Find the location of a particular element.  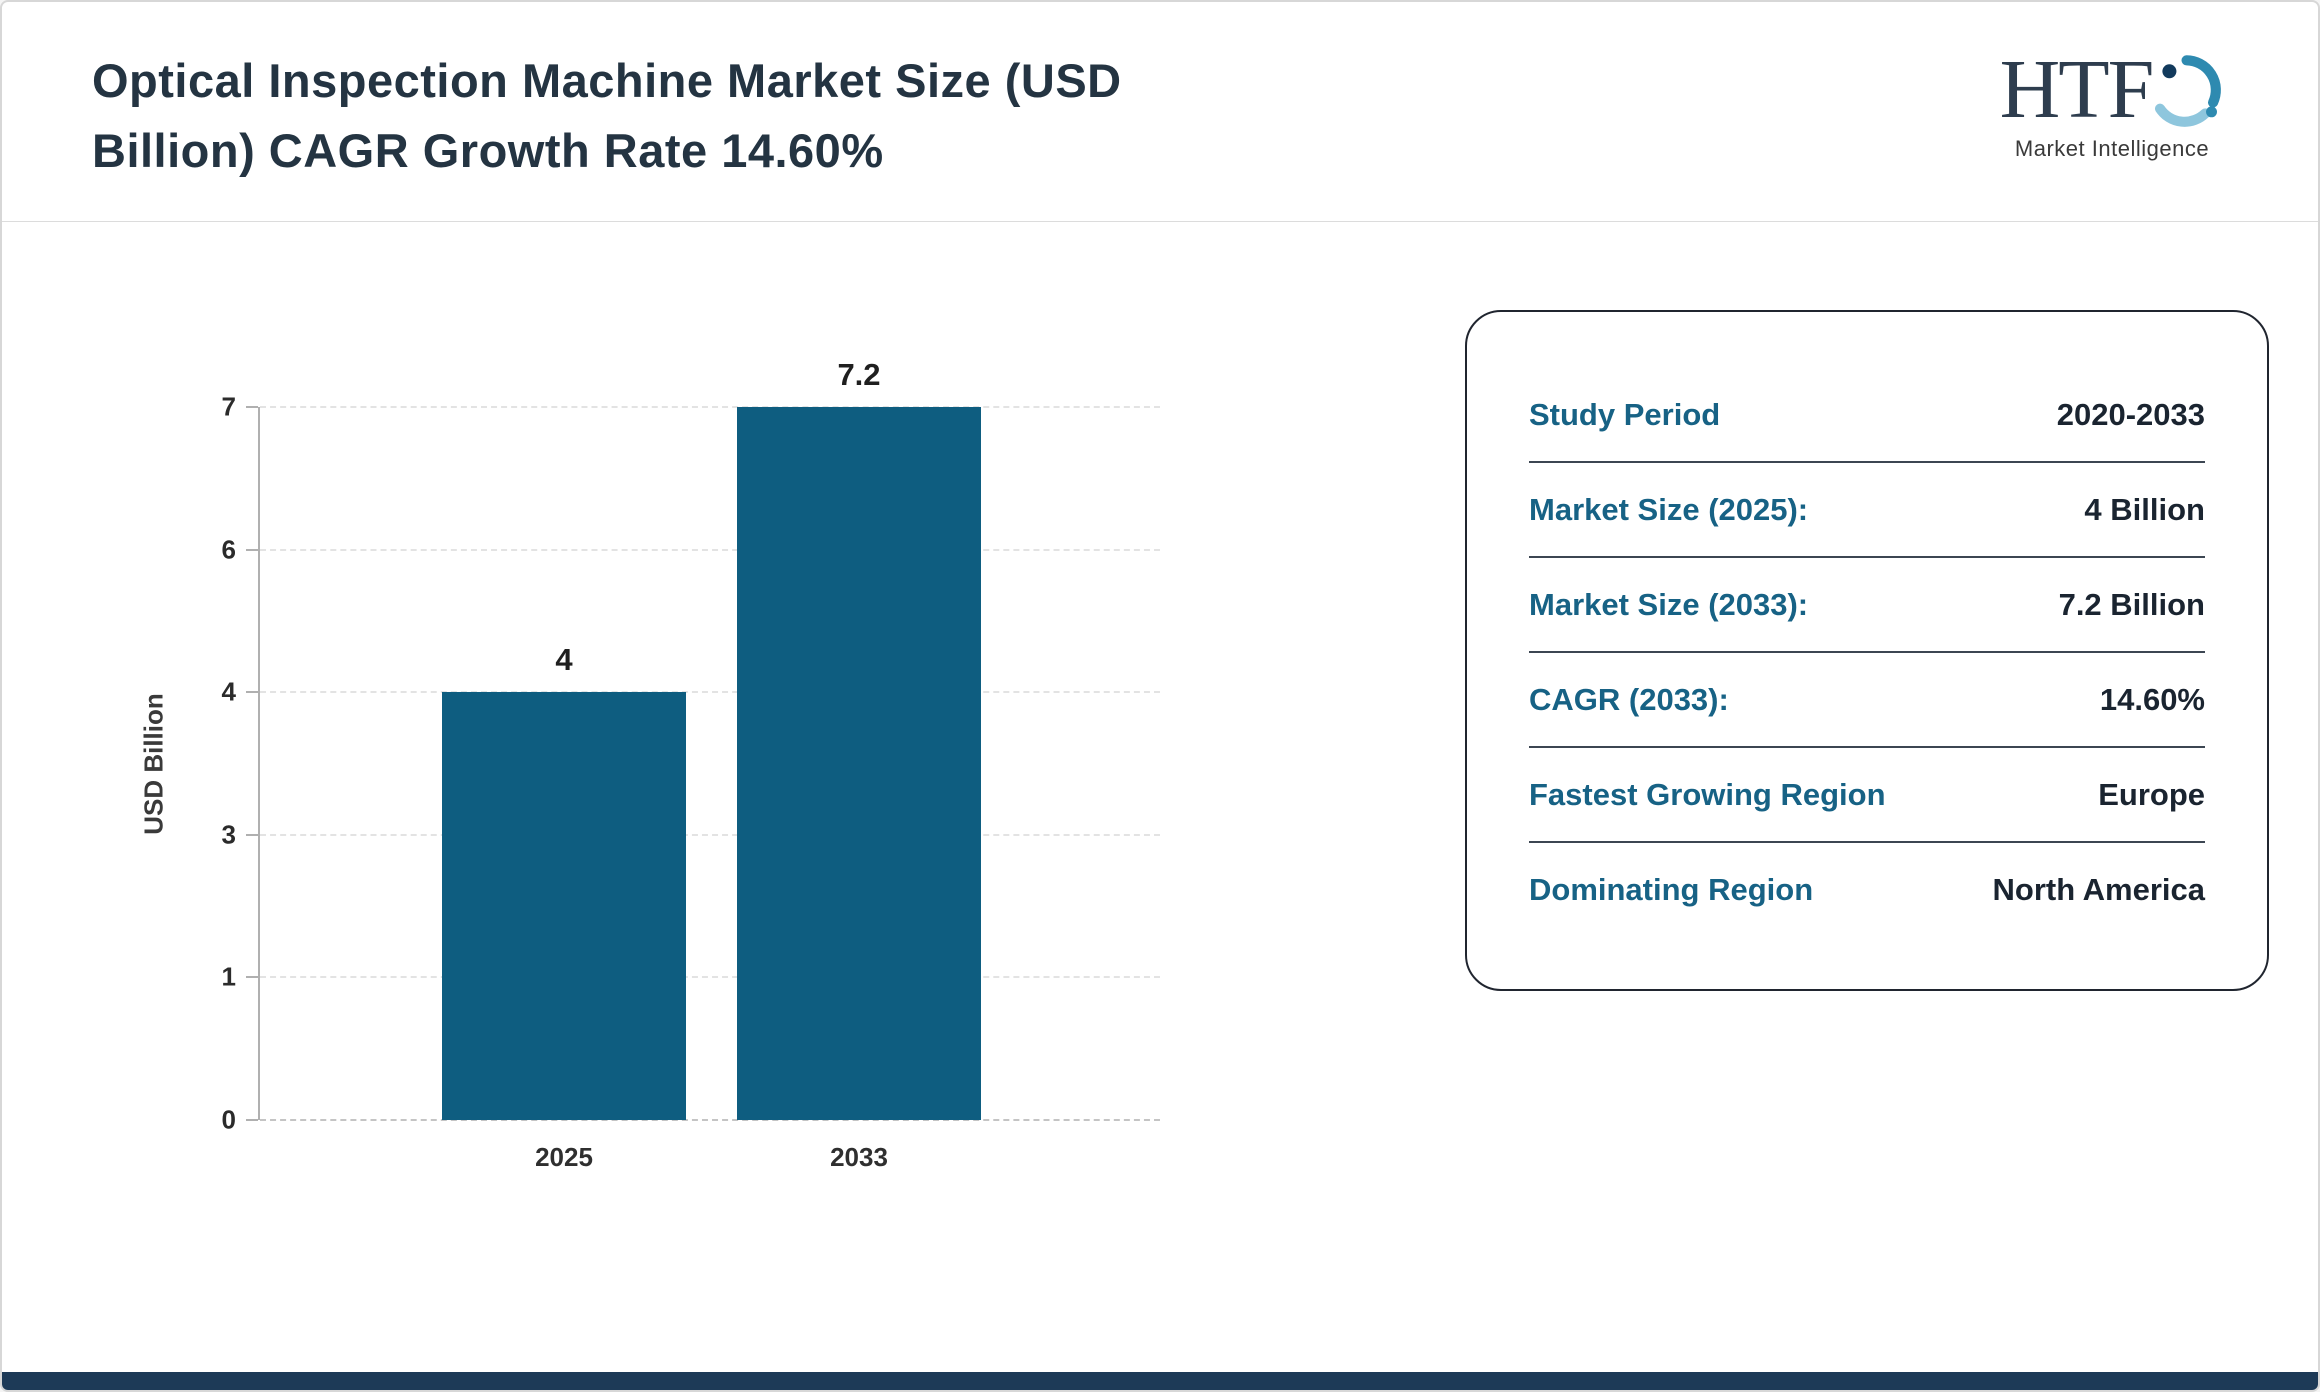

htf-logo-text: HTF is located at coordinates (2077, 89).